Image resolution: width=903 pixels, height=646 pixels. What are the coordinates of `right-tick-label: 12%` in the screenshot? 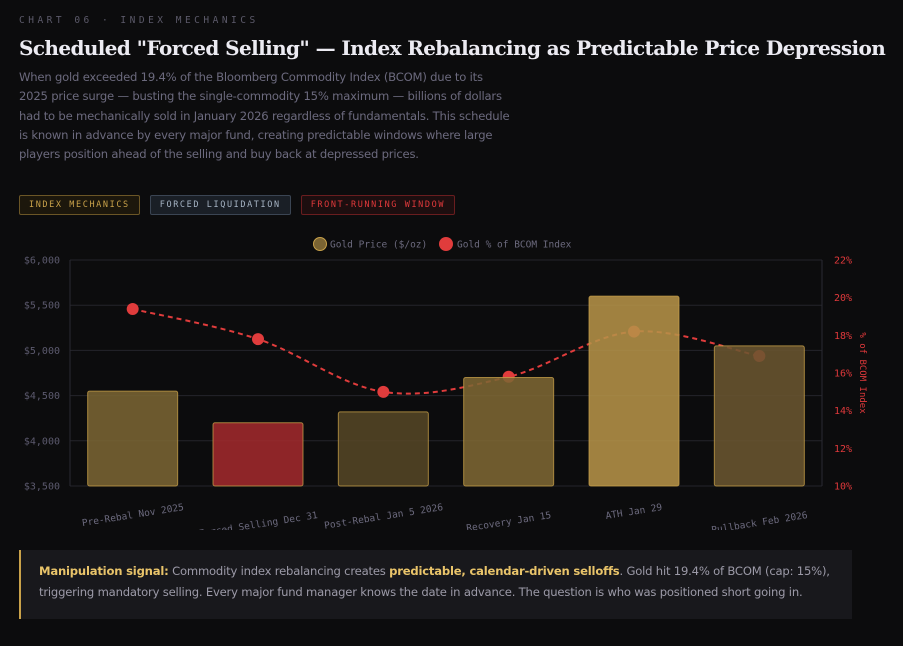 It's located at (843, 449).